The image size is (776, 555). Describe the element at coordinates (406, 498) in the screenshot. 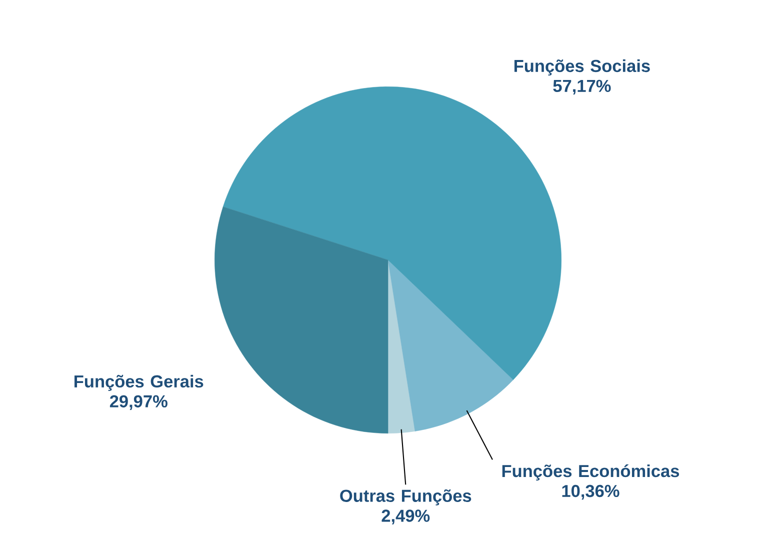

I see `slice-label: Outras Funções` at that location.